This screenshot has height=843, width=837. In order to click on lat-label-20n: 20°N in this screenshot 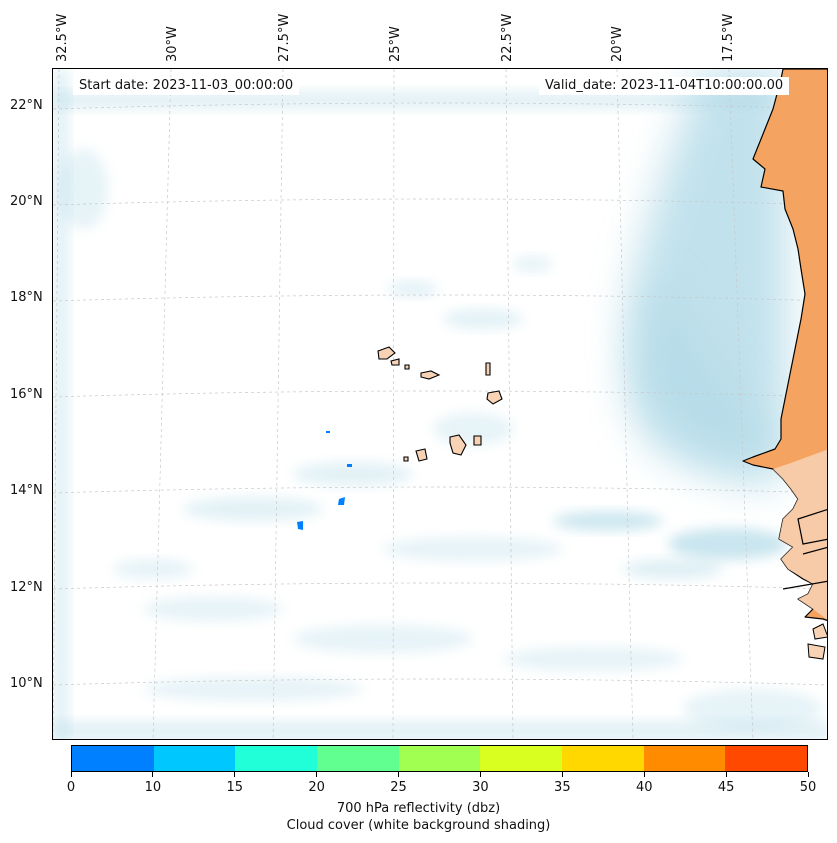, I will do `click(26, 201)`.